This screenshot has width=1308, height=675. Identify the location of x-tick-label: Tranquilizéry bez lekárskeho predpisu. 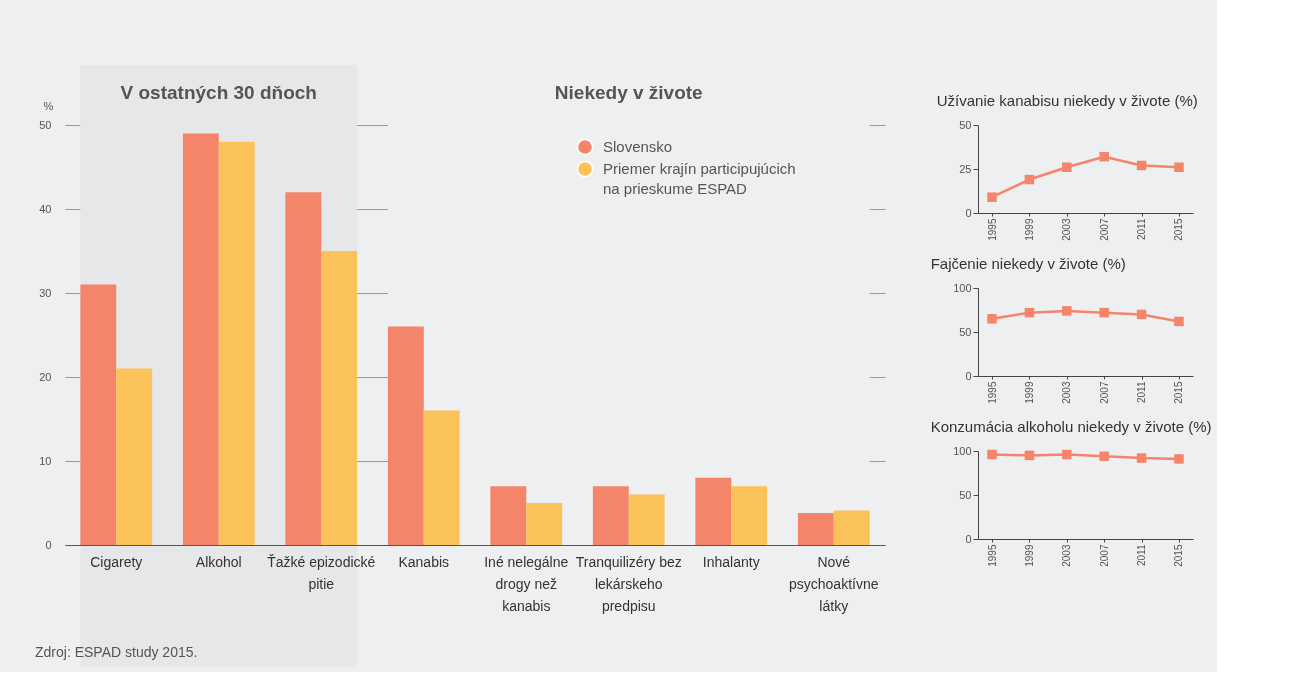
(628, 583).